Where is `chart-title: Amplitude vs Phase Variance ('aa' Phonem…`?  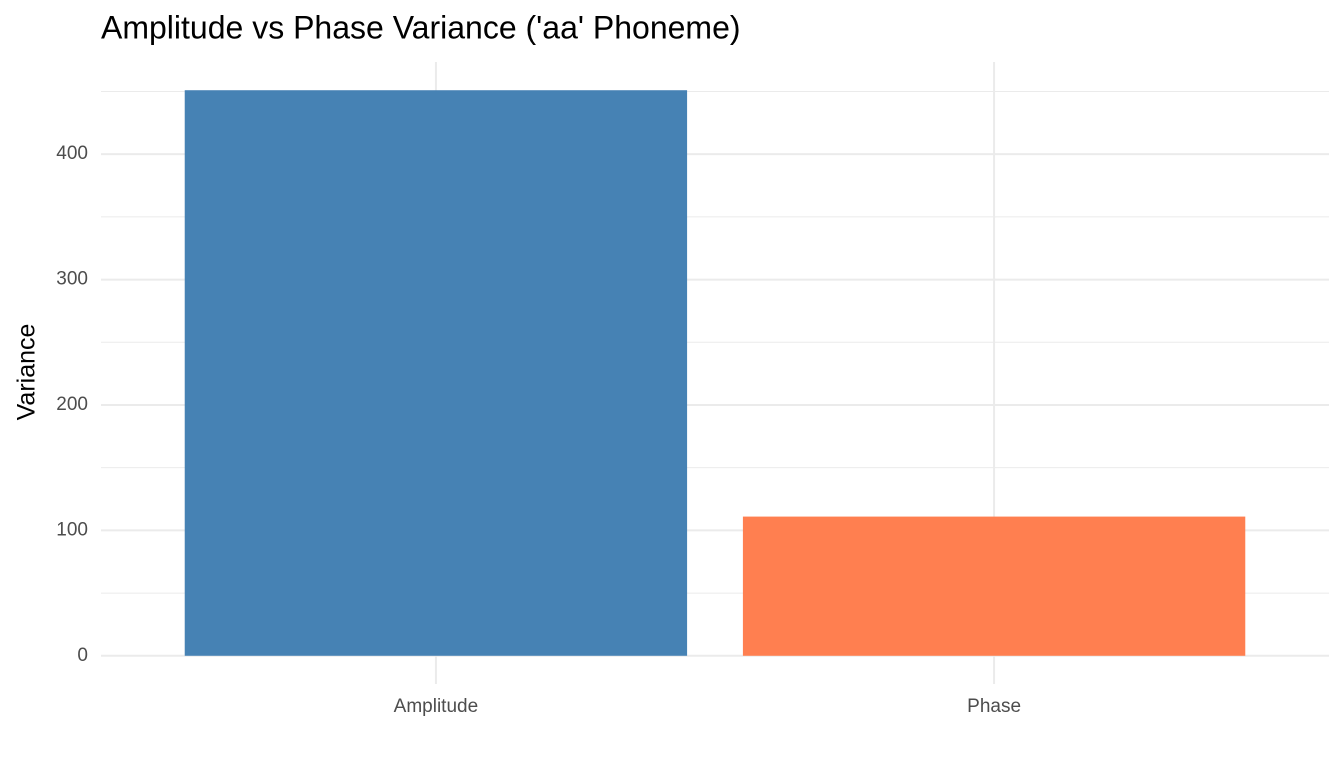
chart-title: Amplitude vs Phase Variance ('aa' Phonem… is located at coordinates (421, 27).